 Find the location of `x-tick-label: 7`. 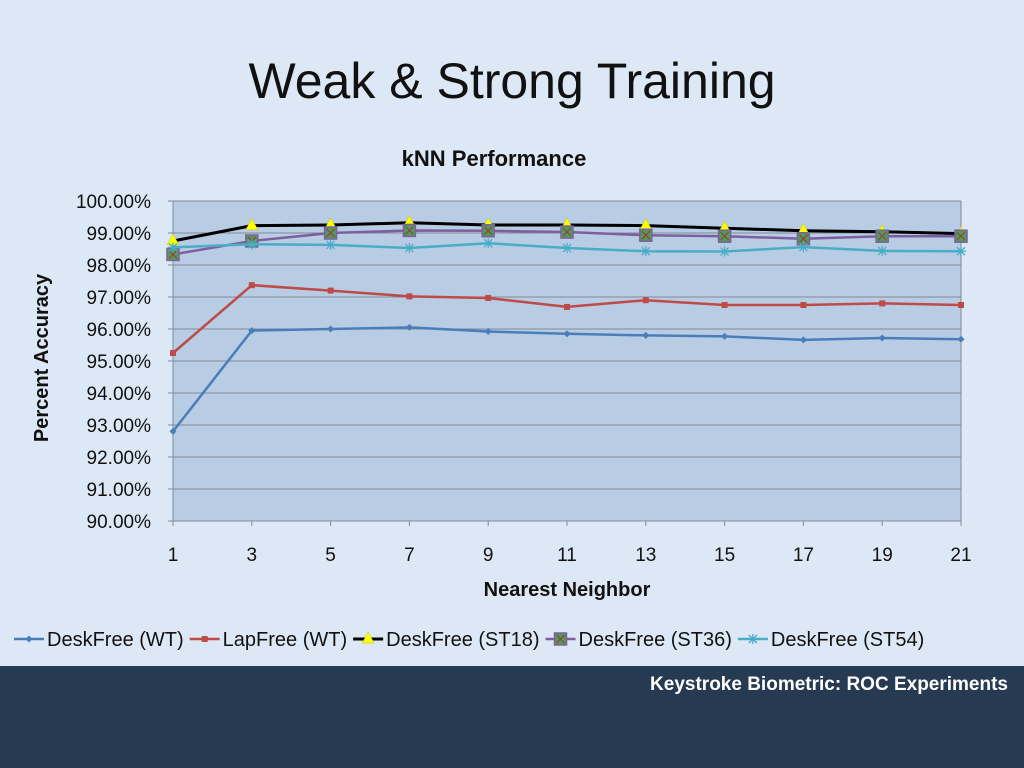

x-tick-label: 7 is located at coordinates (409, 555).